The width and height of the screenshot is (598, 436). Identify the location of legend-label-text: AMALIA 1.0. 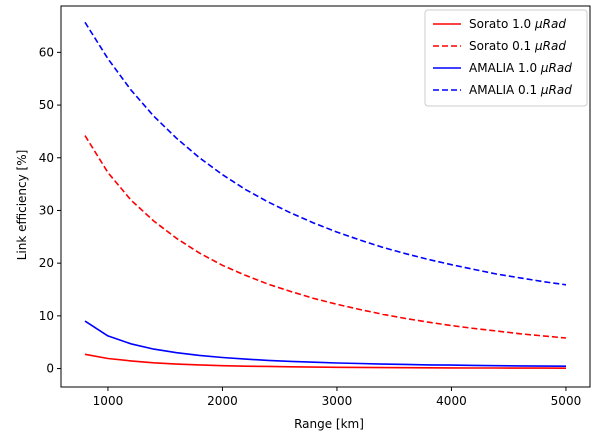
(505, 68).